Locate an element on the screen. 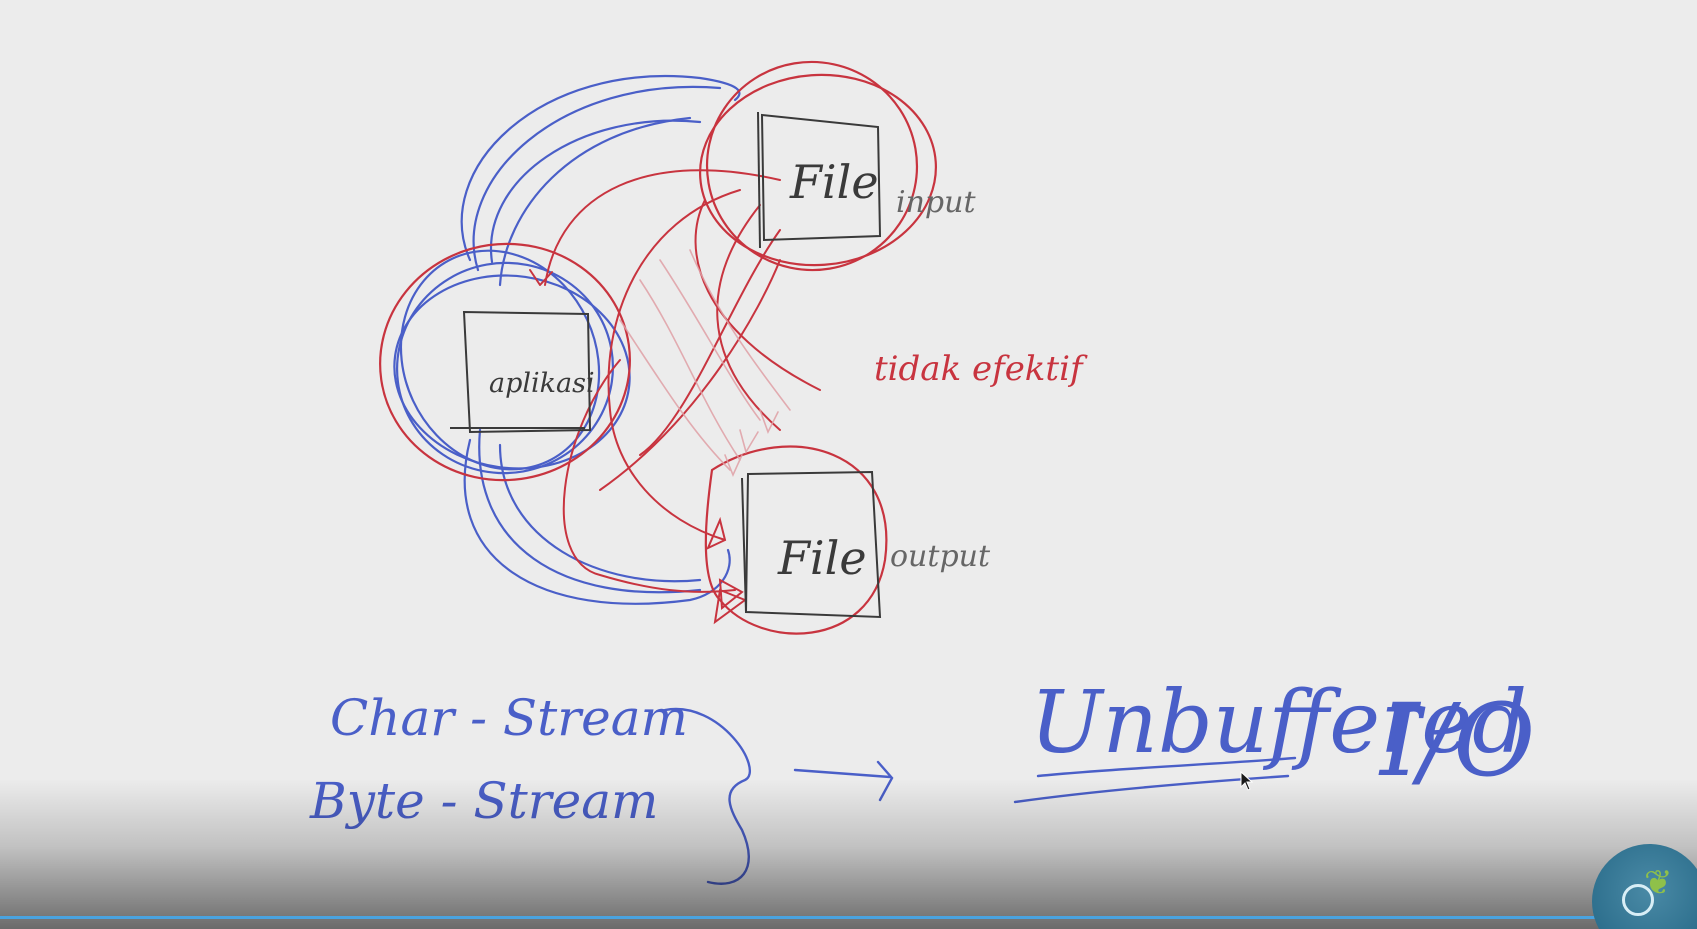 The height and width of the screenshot is (929, 1697). char-stream-label: Char - Stream is located at coordinates (509, 718).